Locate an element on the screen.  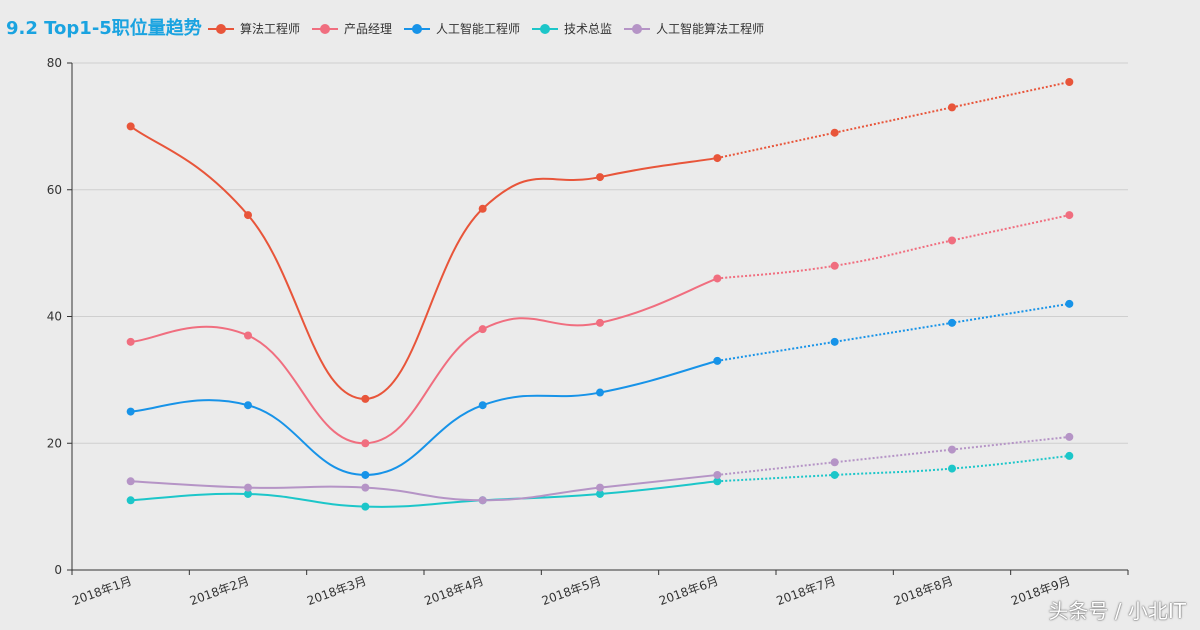
y-tick-label: 40 is located at coordinates (54, 317).